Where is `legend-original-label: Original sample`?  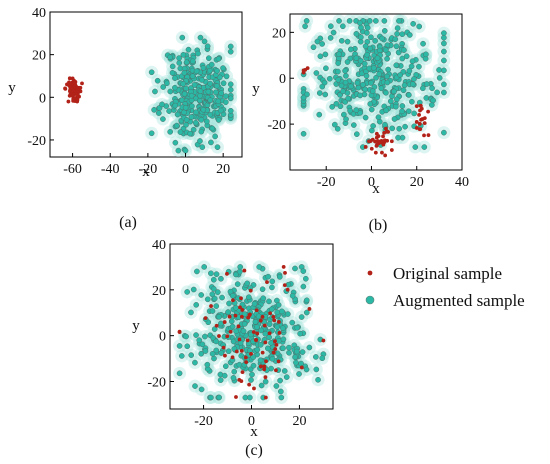
legend-original-label: Original sample is located at coordinates (447, 273).